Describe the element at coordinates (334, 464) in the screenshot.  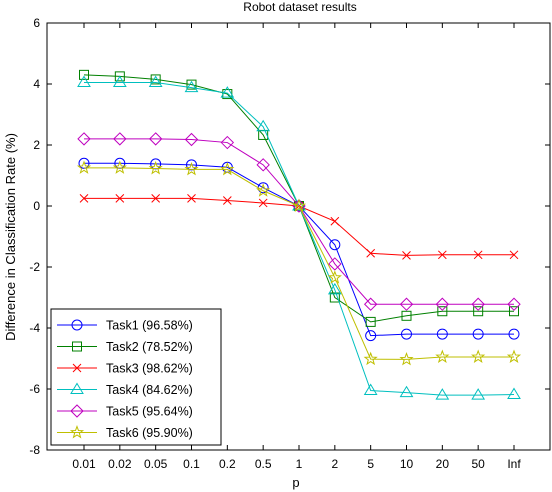
I see `x-tick-label: 2` at that location.